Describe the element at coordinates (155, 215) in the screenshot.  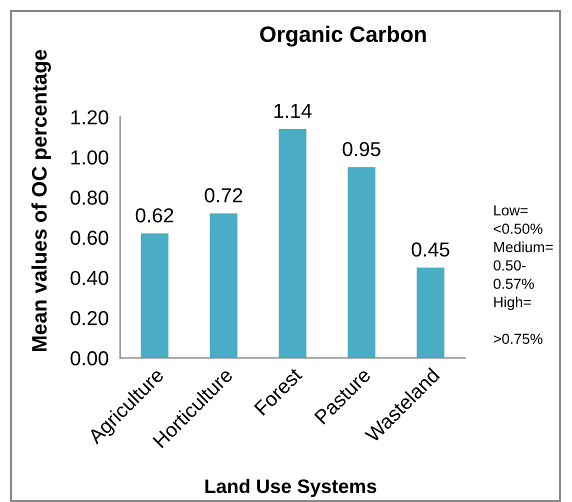
I see `data-label: 0.62` at that location.